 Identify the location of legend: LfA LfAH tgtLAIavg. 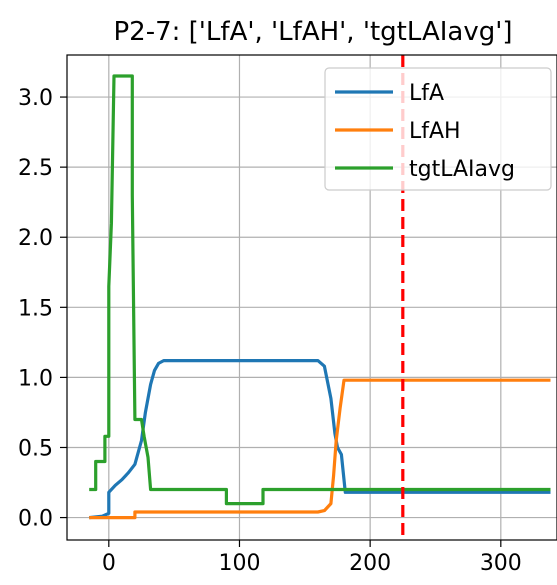
(438, 129).